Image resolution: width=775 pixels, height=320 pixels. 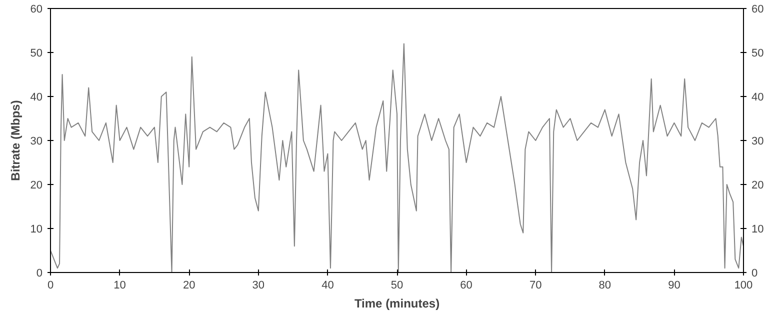 What do you see at coordinates (36, 142) in the screenshot?
I see `y-tick-label: 30` at bounding box center [36, 142].